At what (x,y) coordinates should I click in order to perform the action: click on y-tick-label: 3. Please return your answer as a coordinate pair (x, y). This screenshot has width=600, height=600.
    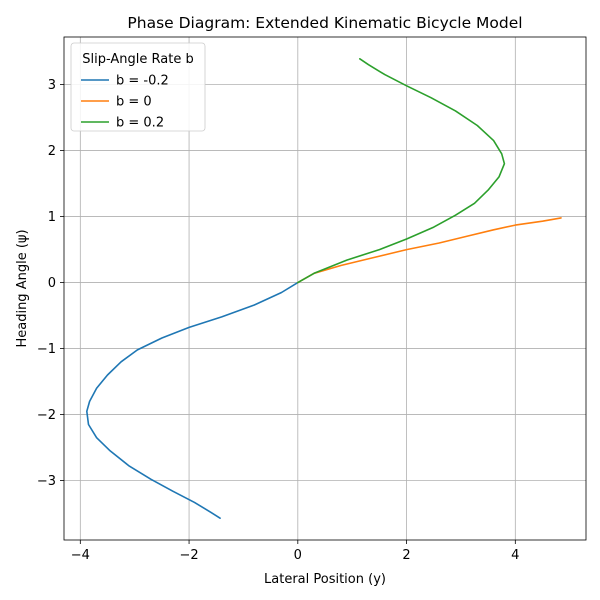
    Looking at the image, I should click on (52, 85).